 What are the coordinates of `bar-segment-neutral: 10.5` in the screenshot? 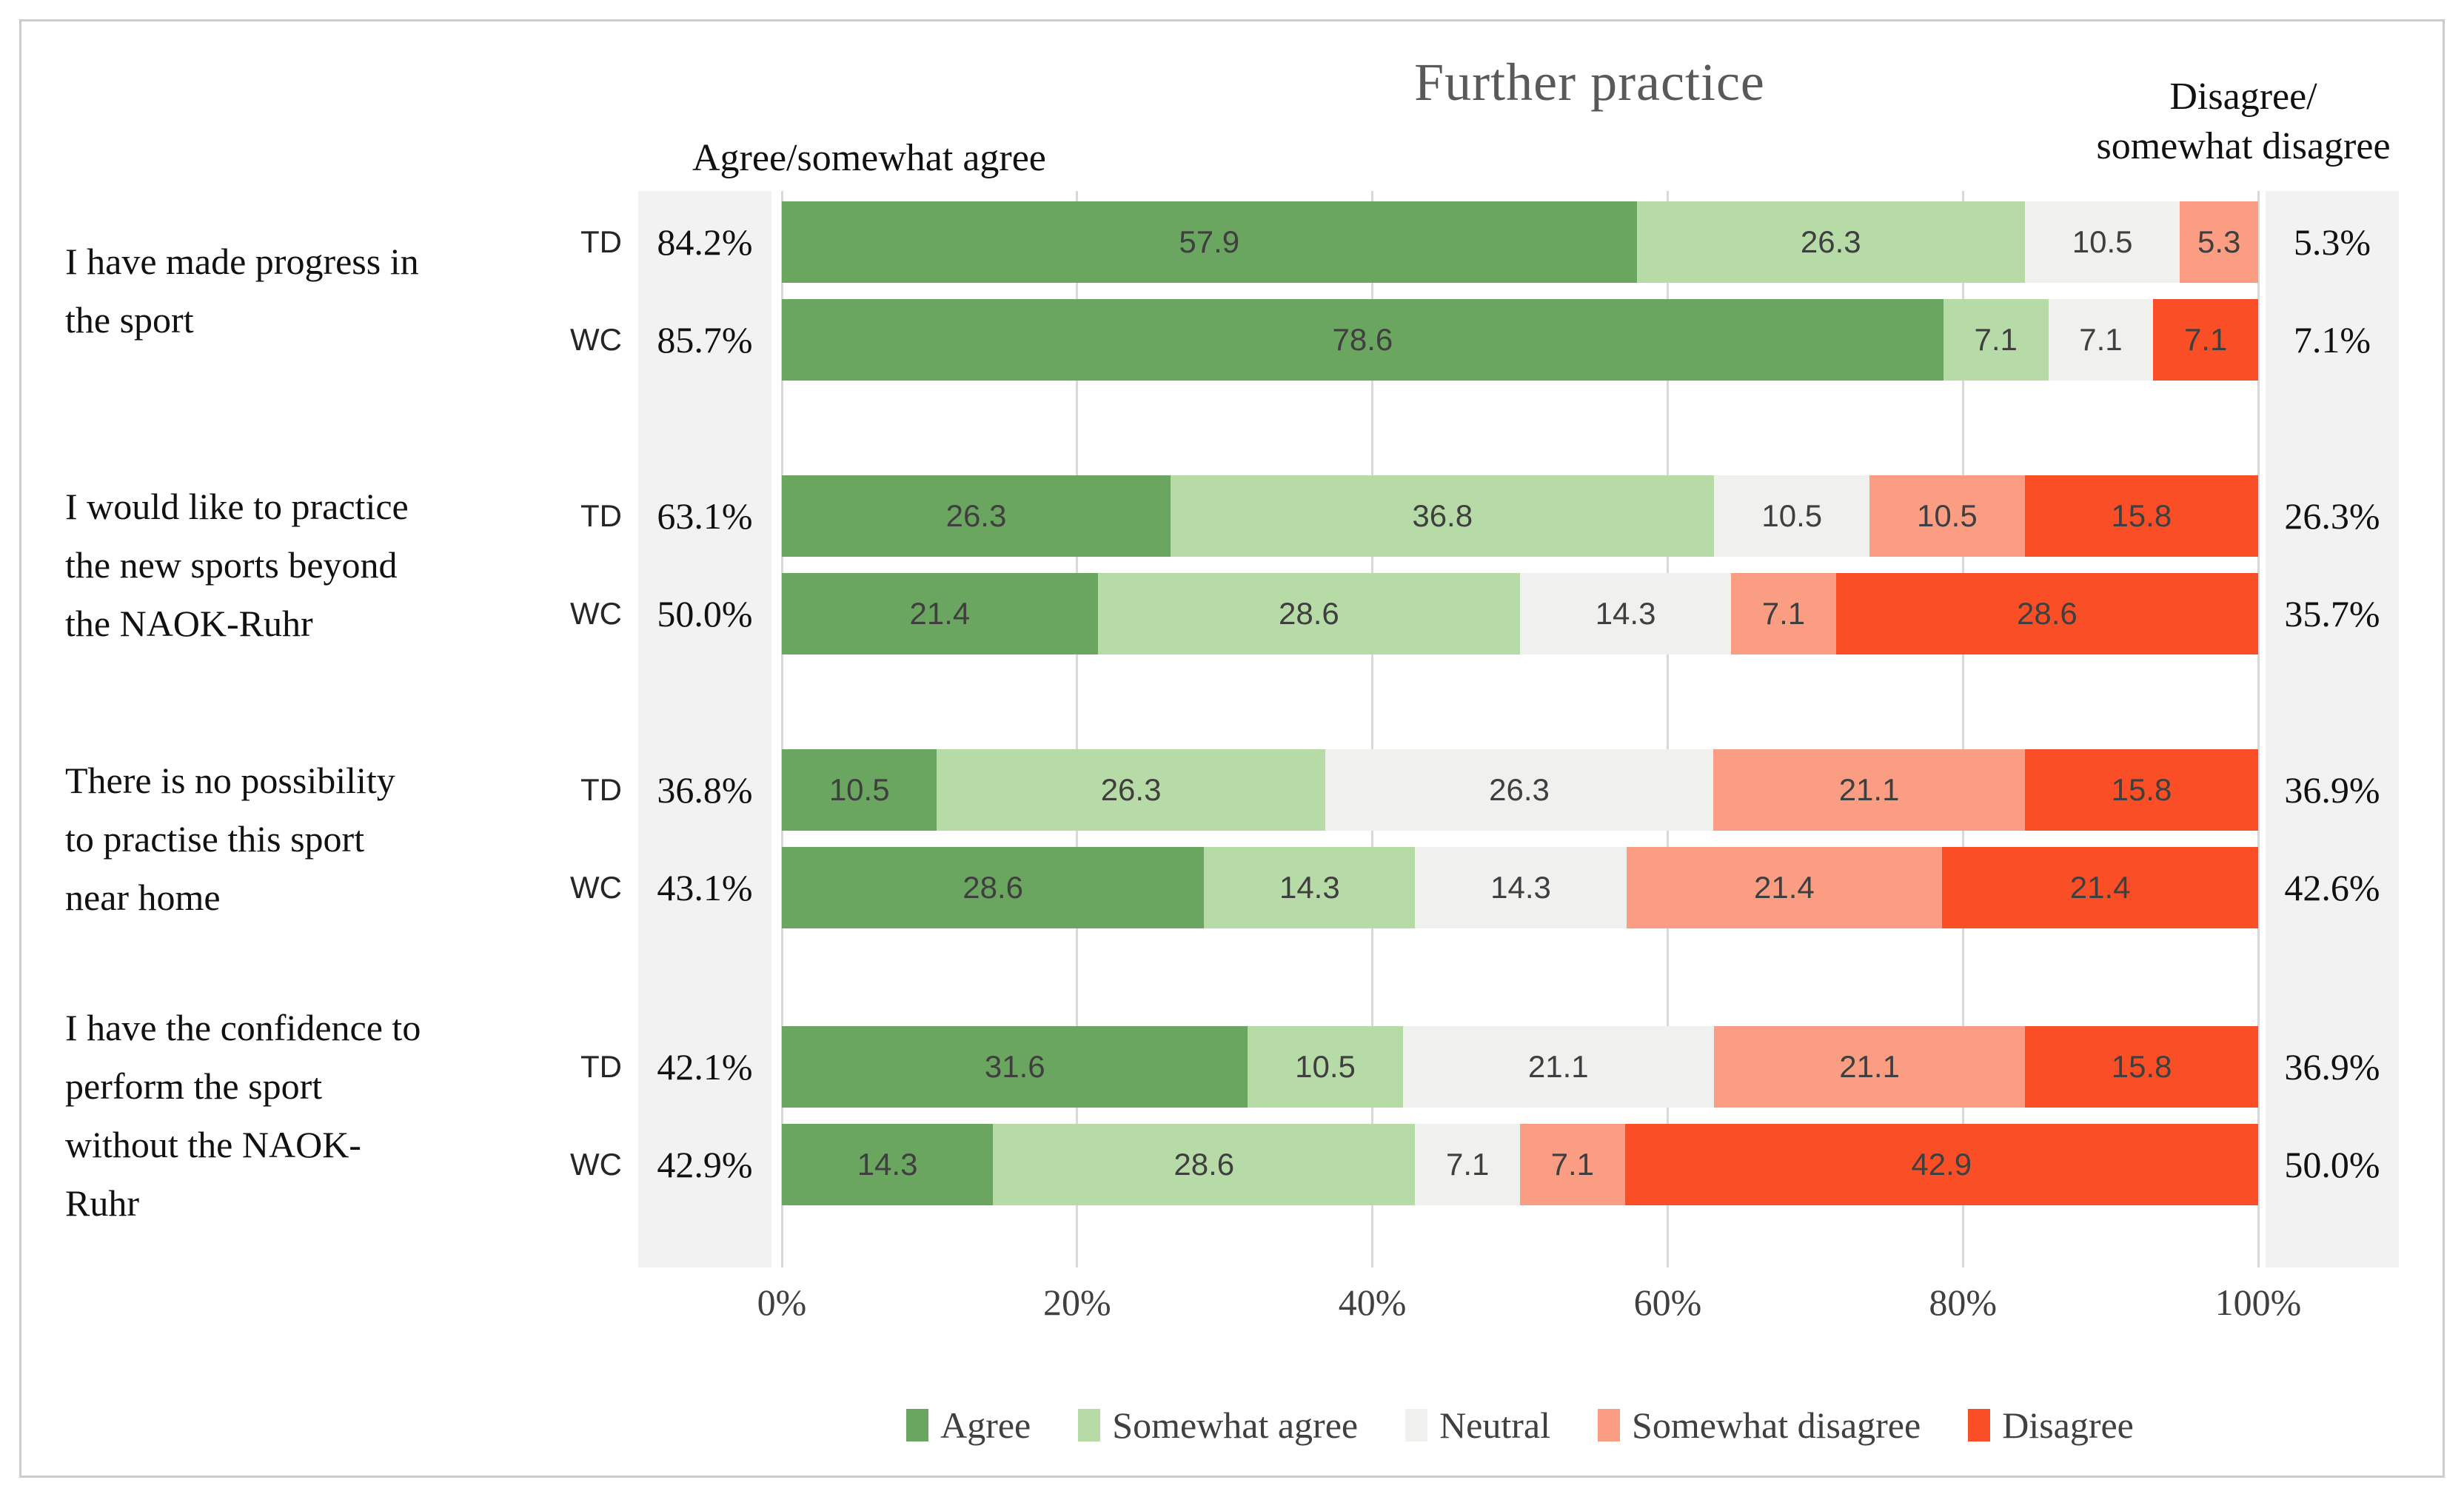 It's located at (2102, 242).